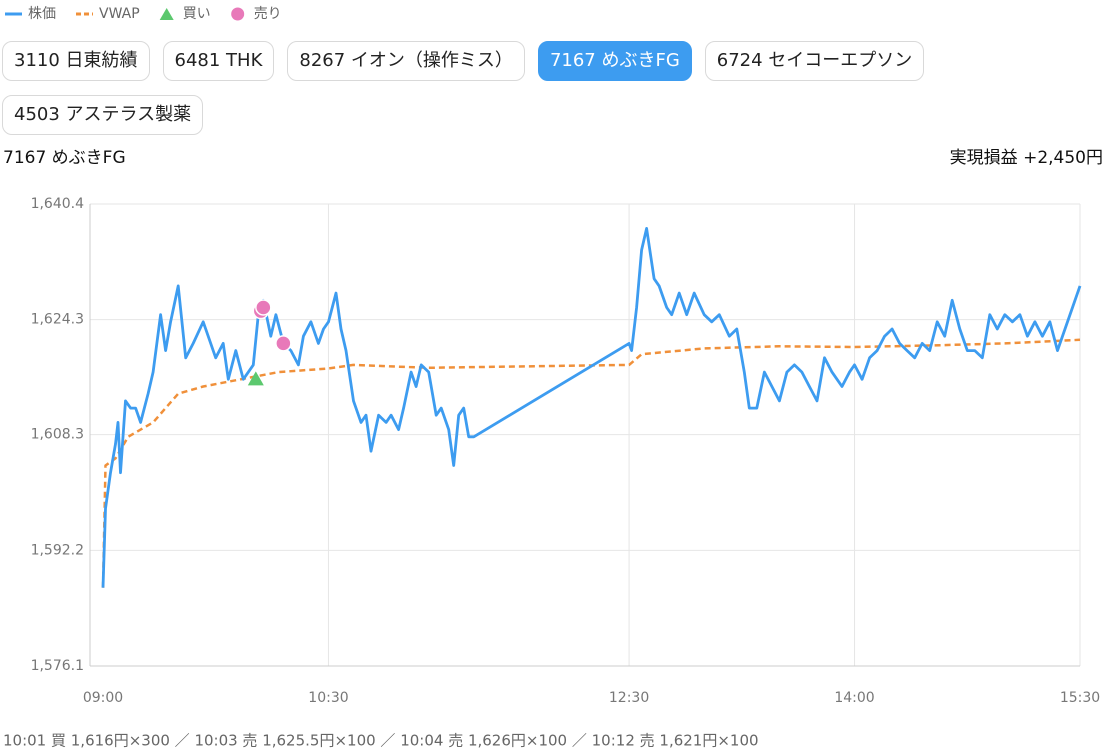  What do you see at coordinates (814, 61) in the screenshot?
I see `stock-tab: 6724 セイコーエプソン` at bounding box center [814, 61].